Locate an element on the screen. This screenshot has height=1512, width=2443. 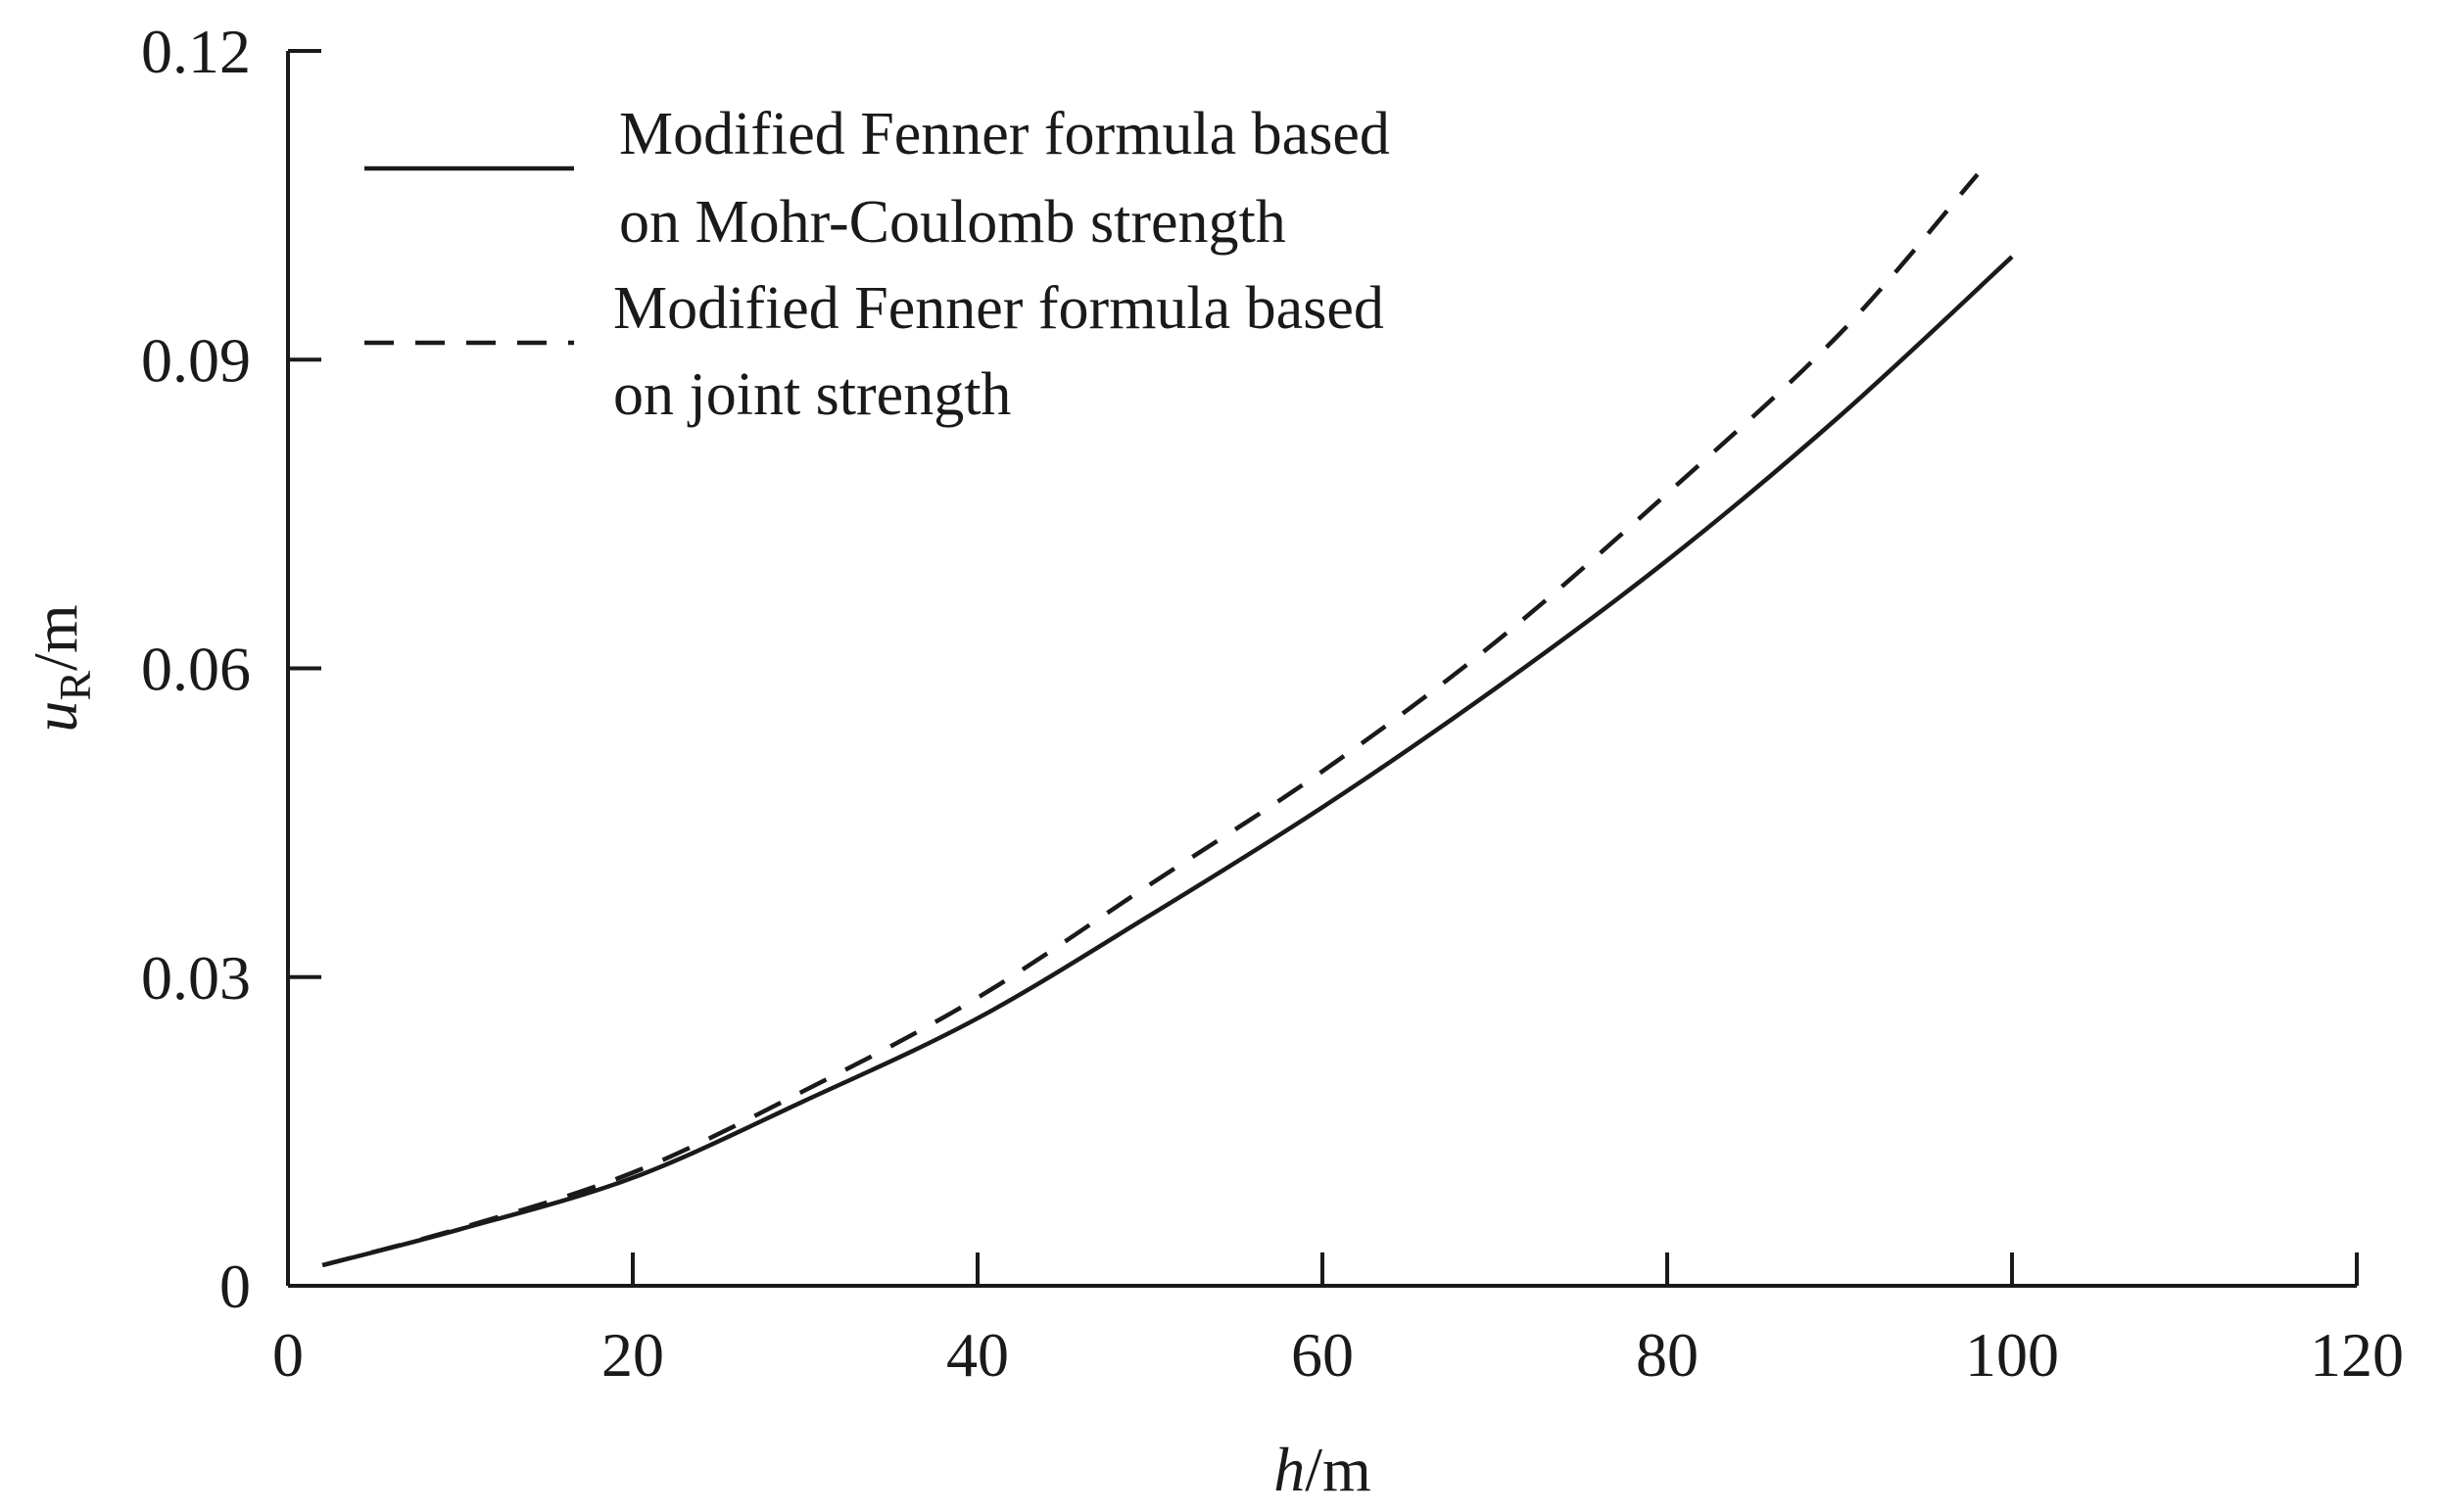
x-axis-label: h/m is located at coordinates (1322, 1469).